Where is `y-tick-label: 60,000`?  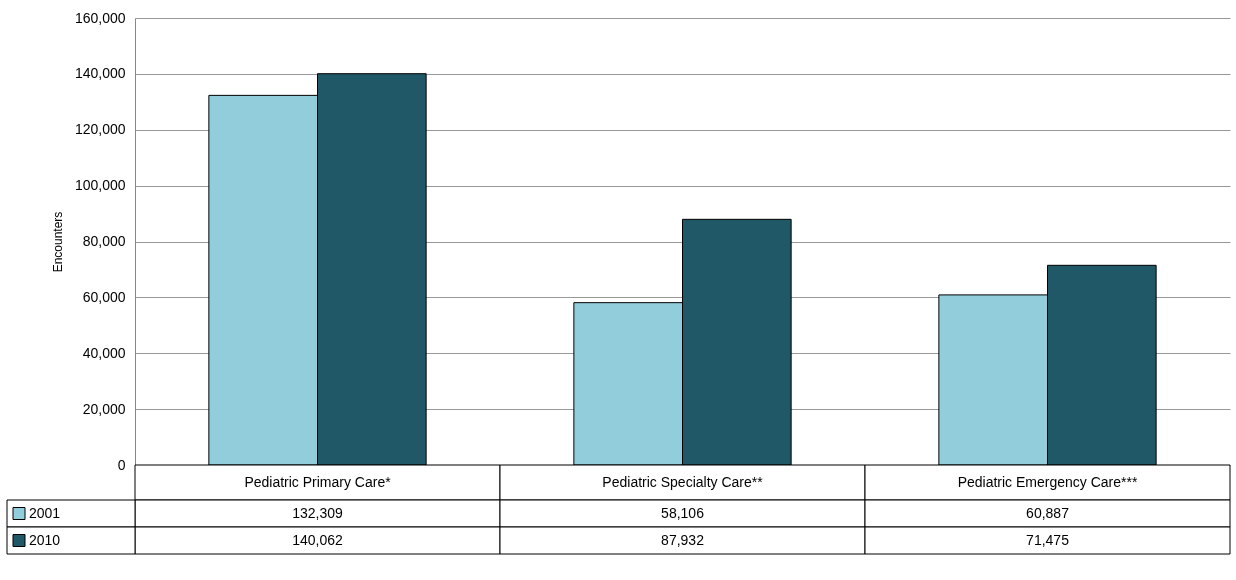 y-tick-label: 60,000 is located at coordinates (104, 296).